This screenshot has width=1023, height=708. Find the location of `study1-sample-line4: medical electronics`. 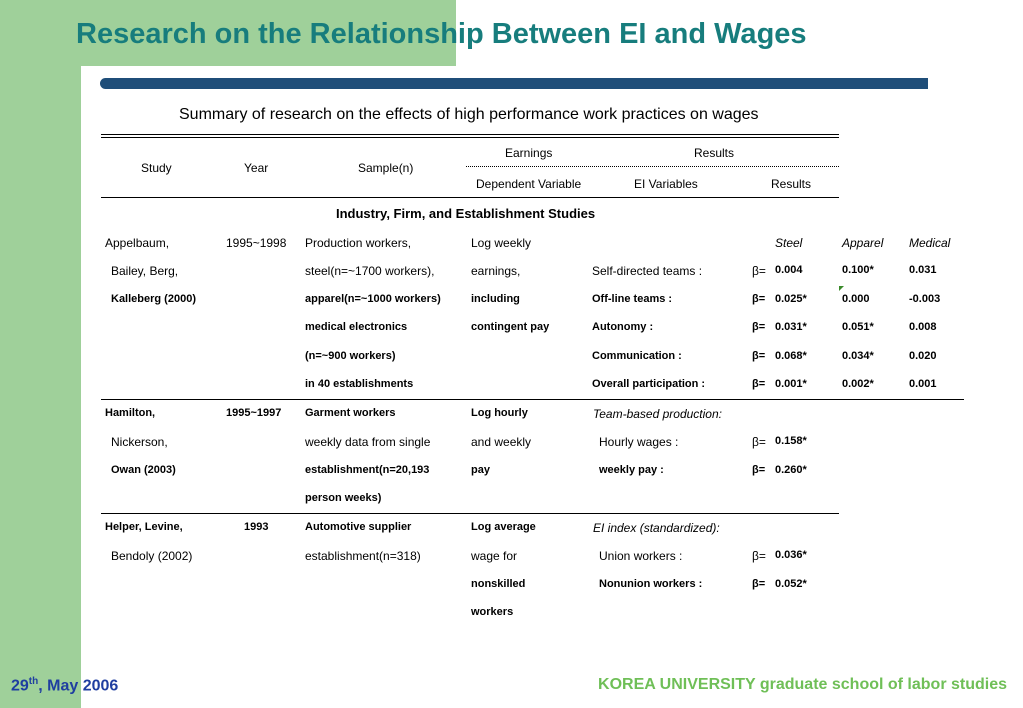

study1-sample-line4: medical electronics is located at coordinates (356, 327).